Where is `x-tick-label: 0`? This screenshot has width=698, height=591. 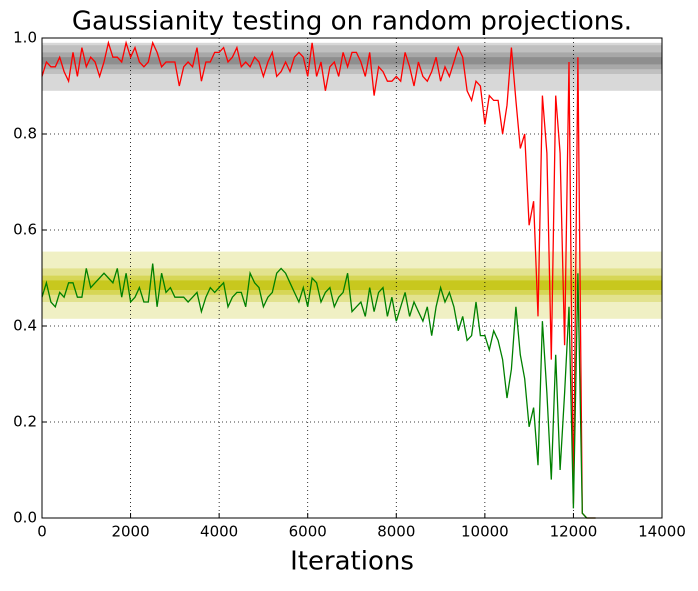
x-tick-label: 0 is located at coordinates (42, 532).